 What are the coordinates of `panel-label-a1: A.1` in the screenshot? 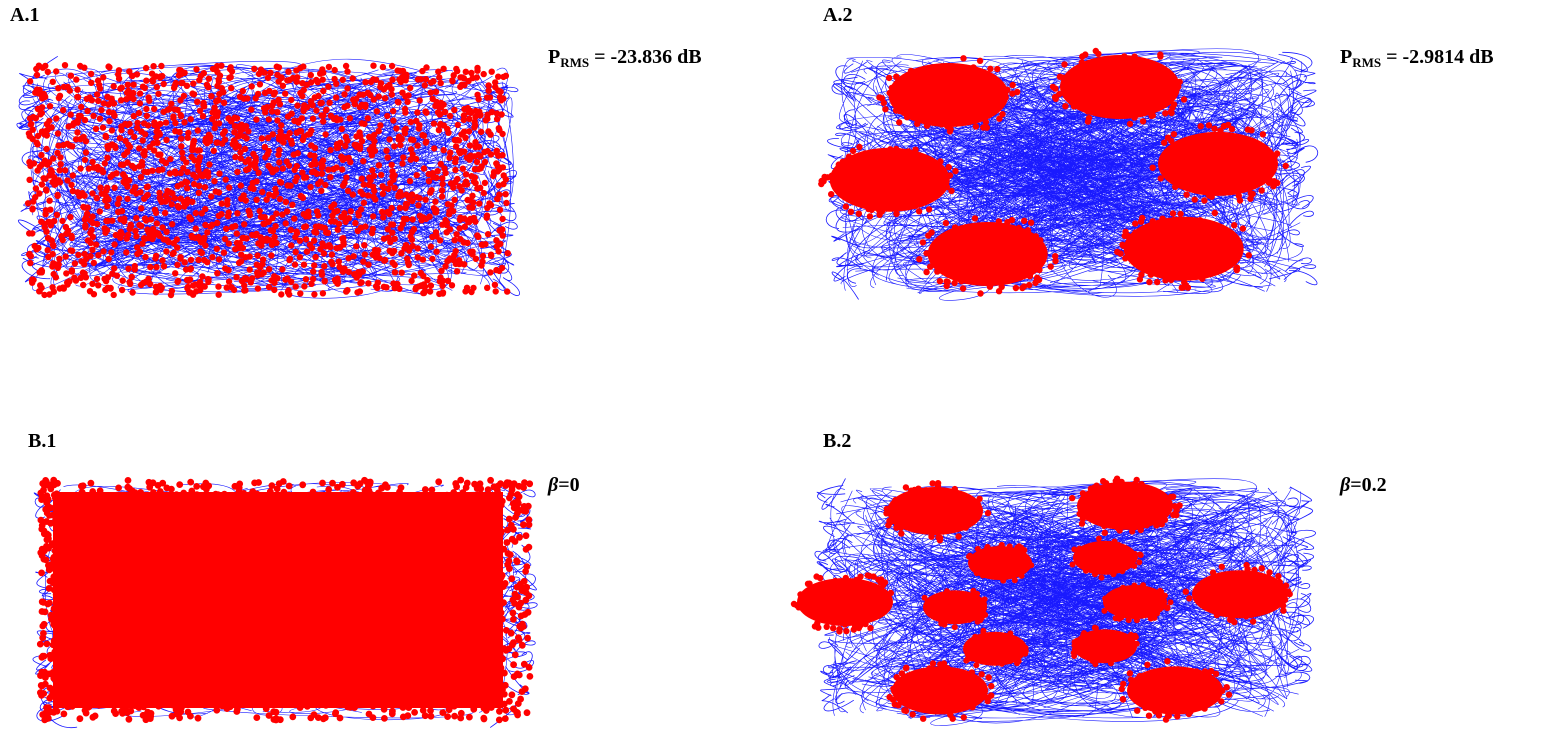 It's located at (25, 15).